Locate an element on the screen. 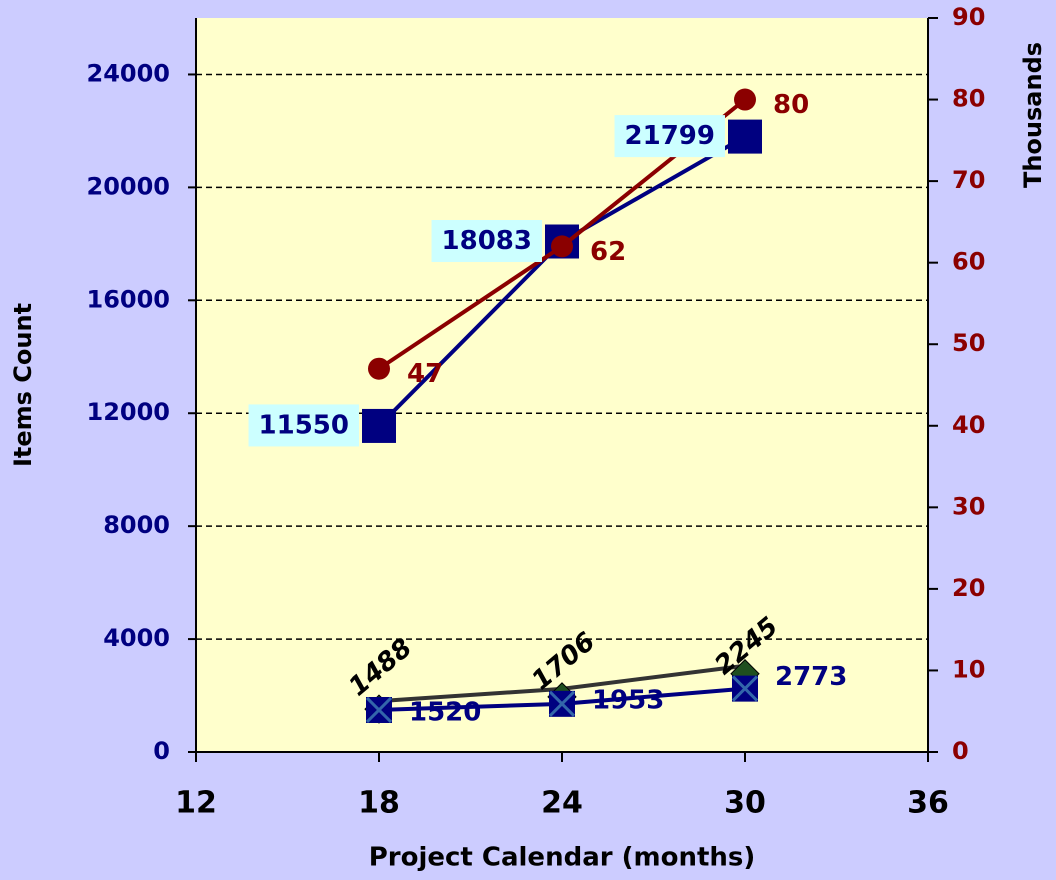 The width and height of the screenshot is (1056, 880). data-label: 1520 is located at coordinates (445, 713).